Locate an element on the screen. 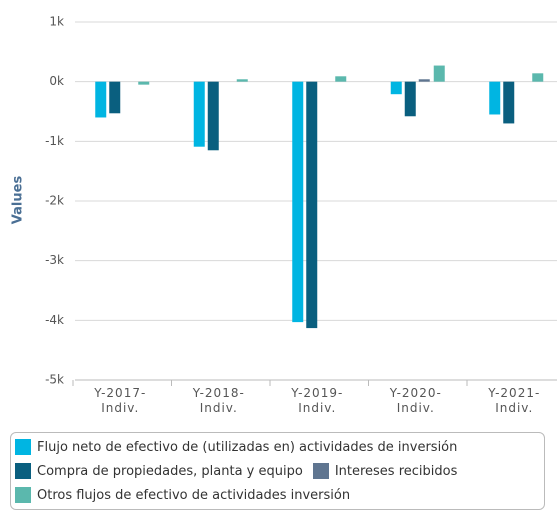  x-tick-label: Y-2020-Indiv. is located at coordinates (415, 400).